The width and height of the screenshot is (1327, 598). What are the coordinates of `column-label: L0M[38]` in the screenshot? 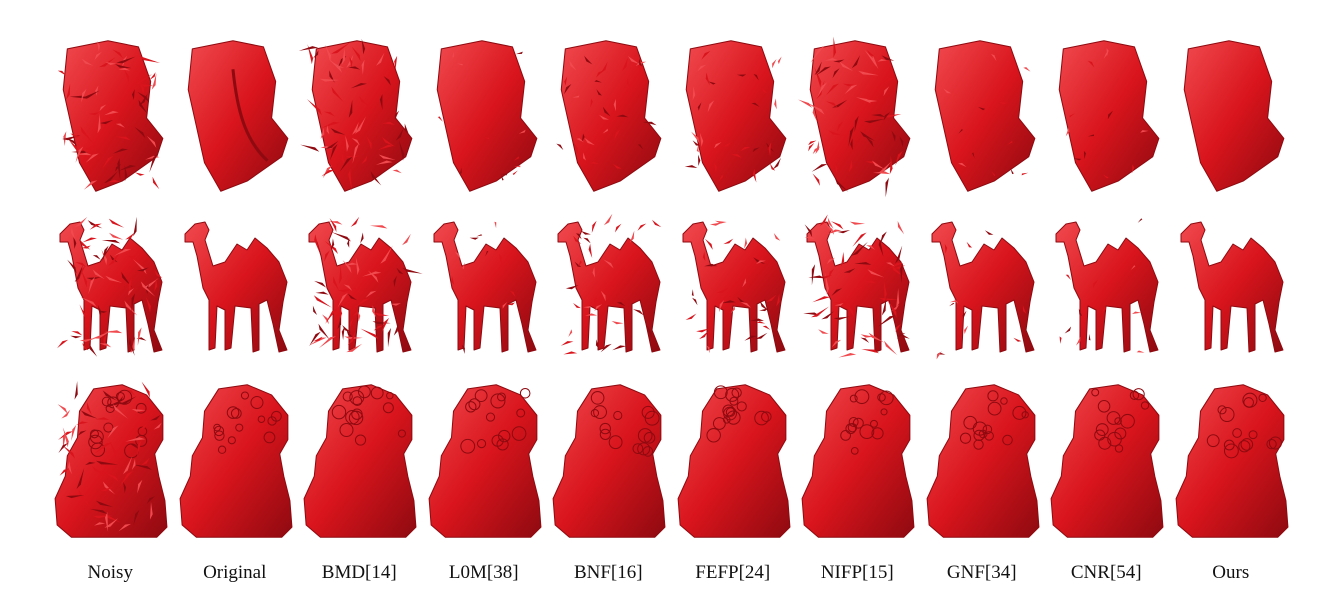 It's located at (484, 573).